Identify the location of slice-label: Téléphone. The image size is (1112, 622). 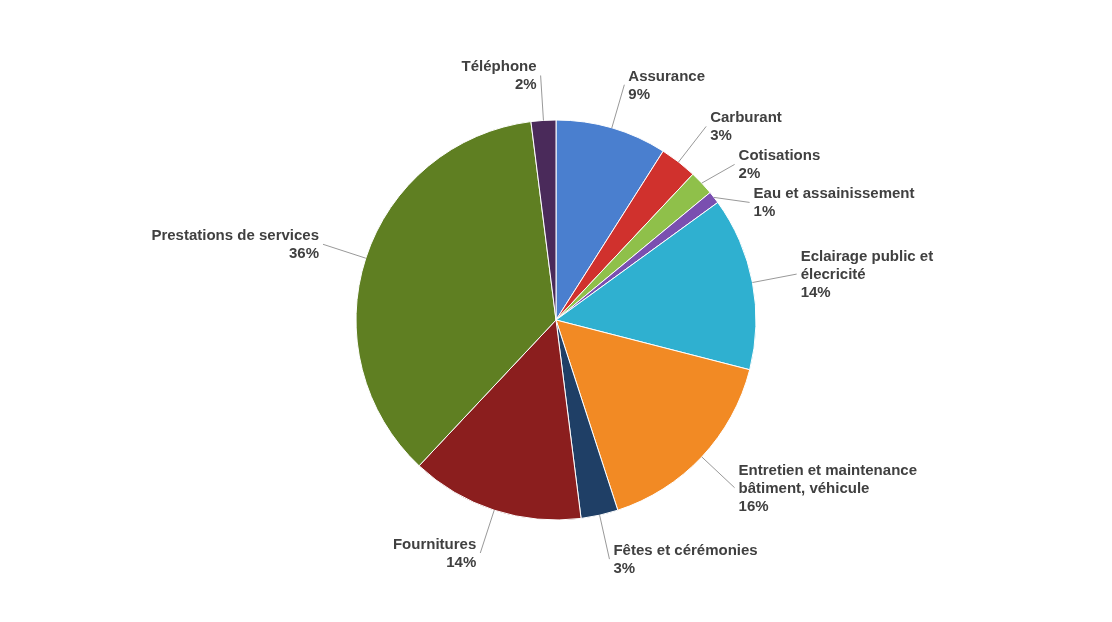
(499, 66).